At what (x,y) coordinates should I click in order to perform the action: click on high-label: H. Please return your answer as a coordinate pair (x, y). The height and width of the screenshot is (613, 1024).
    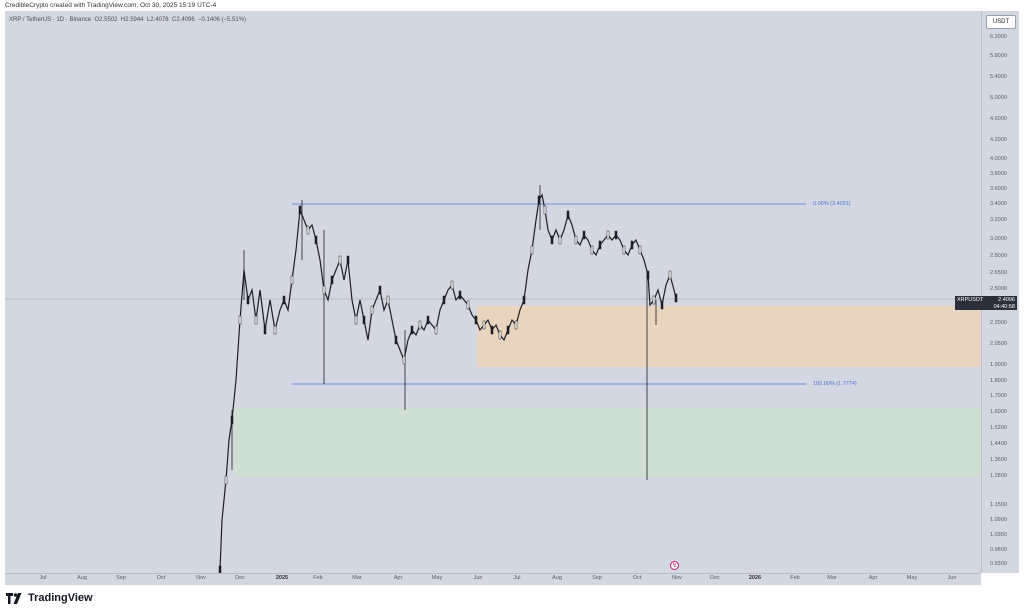
    Looking at the image, I should click on (123, 20).